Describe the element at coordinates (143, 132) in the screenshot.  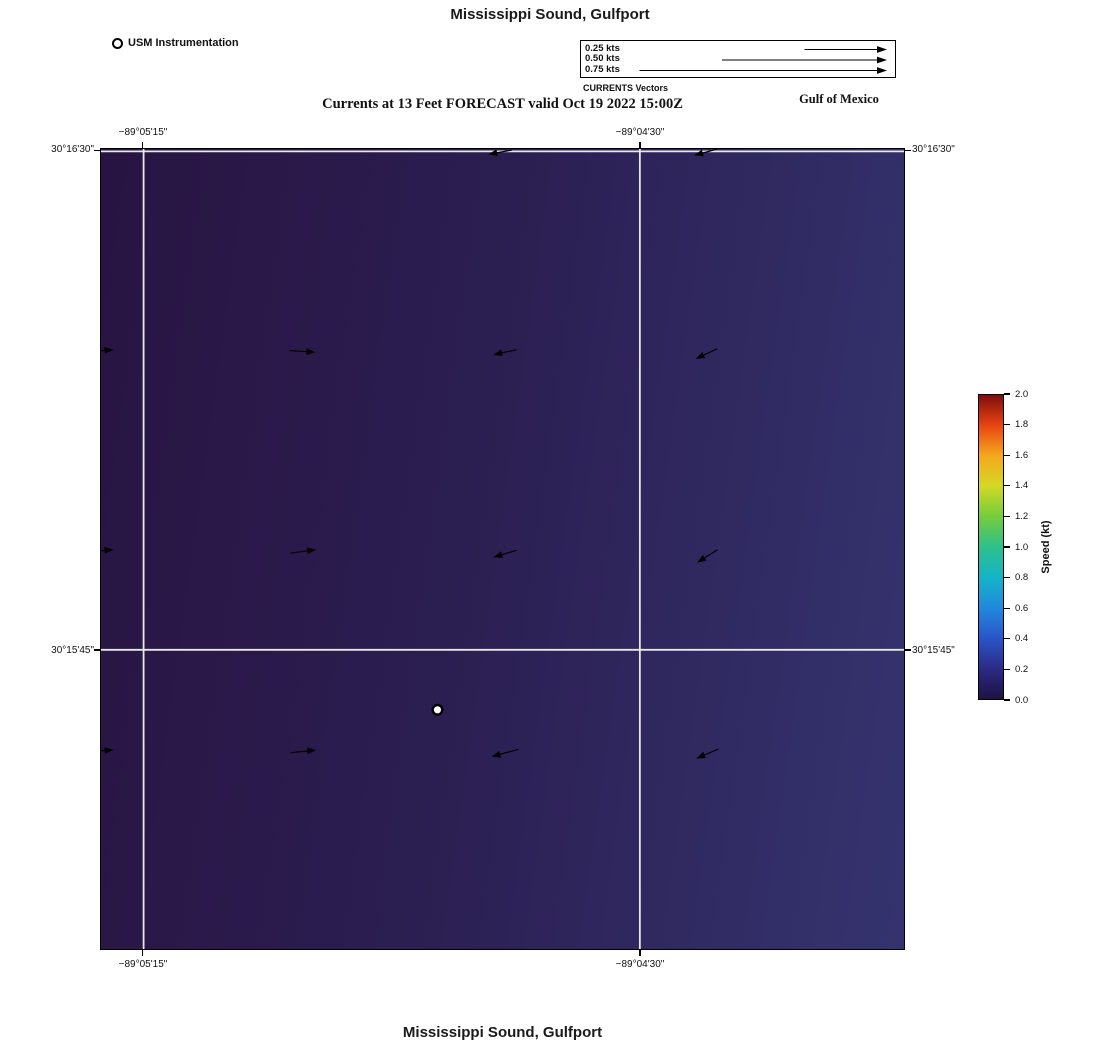
I see `axis-label-lon-top-left: −89°05'15"` at that location.